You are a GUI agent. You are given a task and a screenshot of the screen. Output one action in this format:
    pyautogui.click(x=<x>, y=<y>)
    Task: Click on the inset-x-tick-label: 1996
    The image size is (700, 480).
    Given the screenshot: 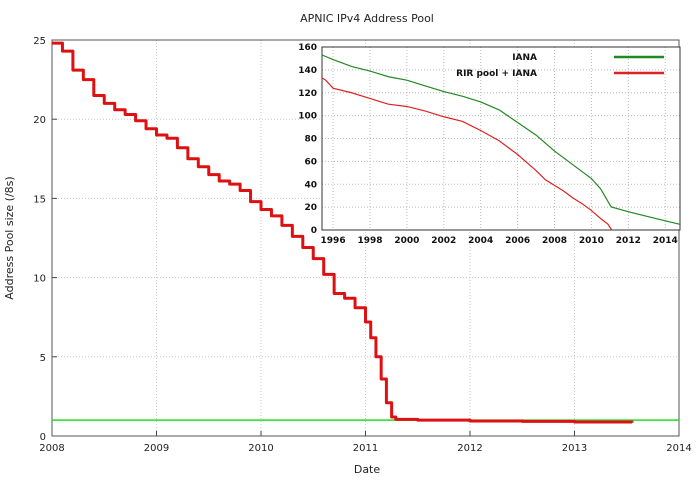 What is the action you would take?
    pyautogui.click(x=333, y=241)
    